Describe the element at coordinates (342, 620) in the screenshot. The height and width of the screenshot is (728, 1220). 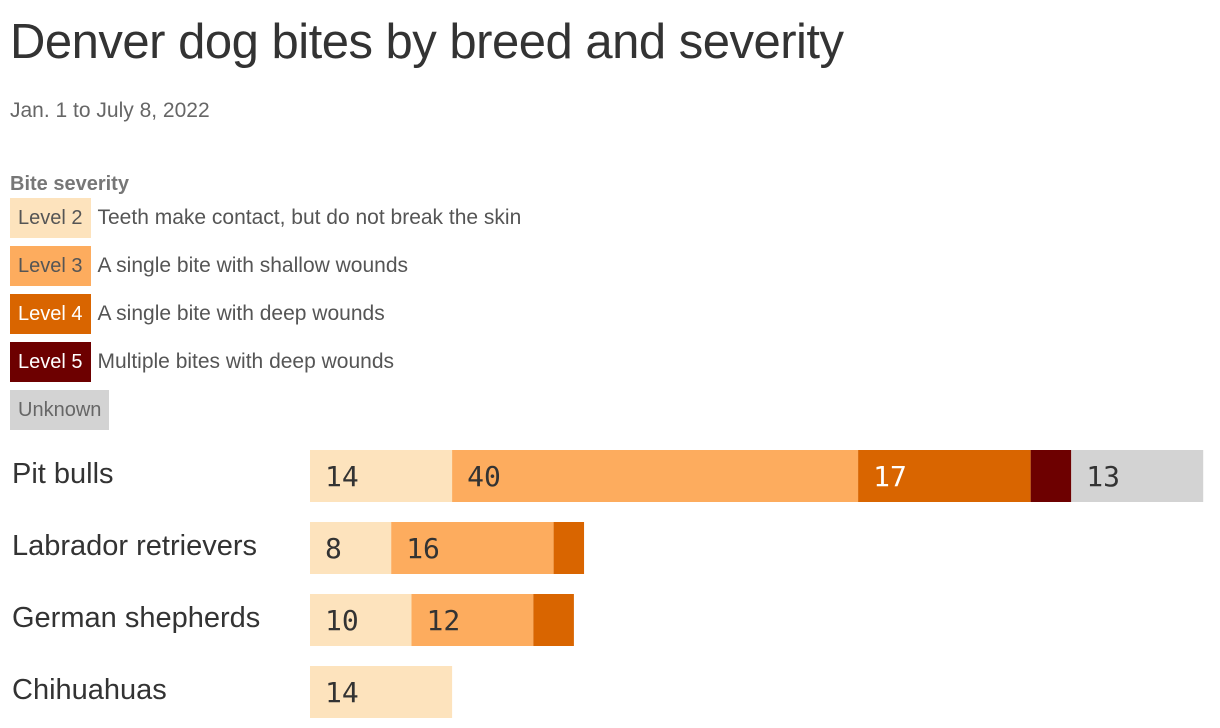
I see `bar-value-label: 10` at that location.